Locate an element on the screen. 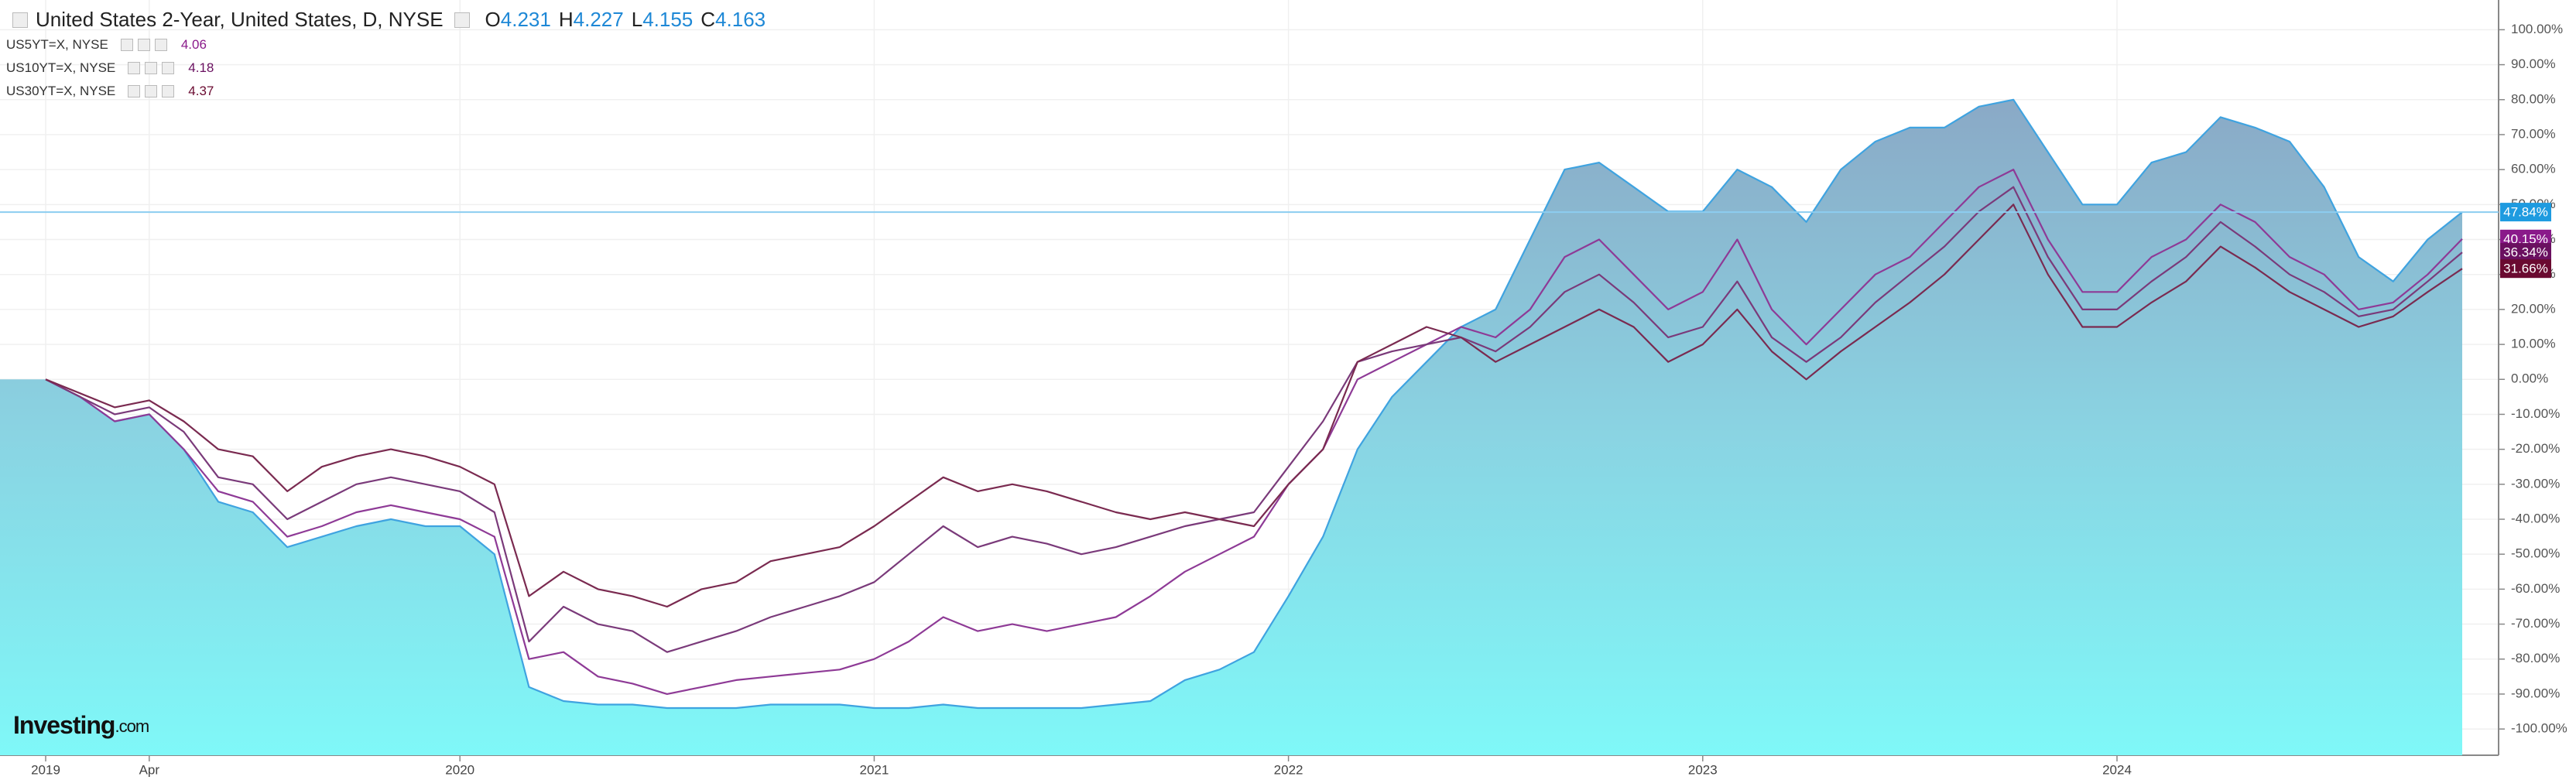 This screenshot has height=780, width=2576. ohlc-value: 4.227 is located at coordinates (598, 20).